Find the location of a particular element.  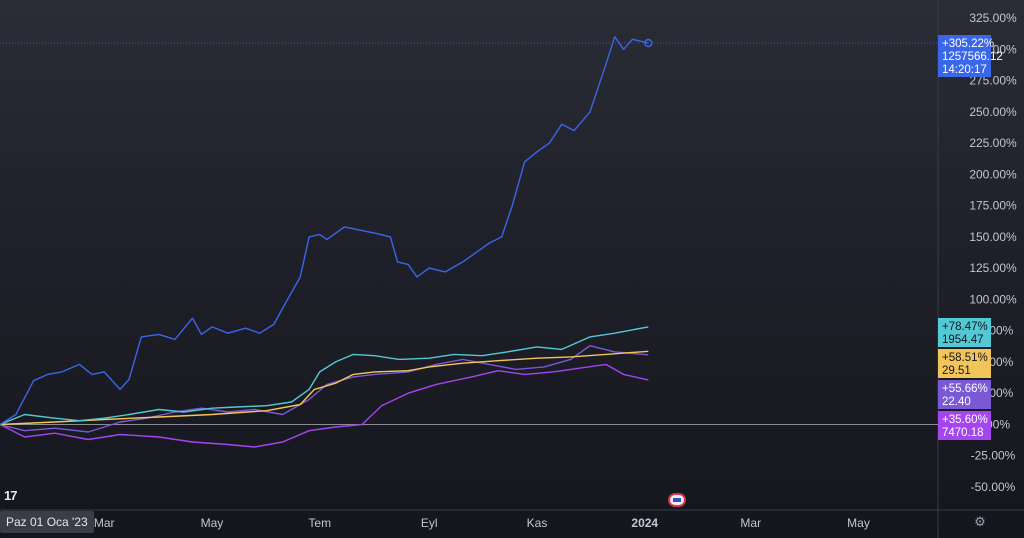

x-tick-label: 2024 is located at coordinates (644, 523).